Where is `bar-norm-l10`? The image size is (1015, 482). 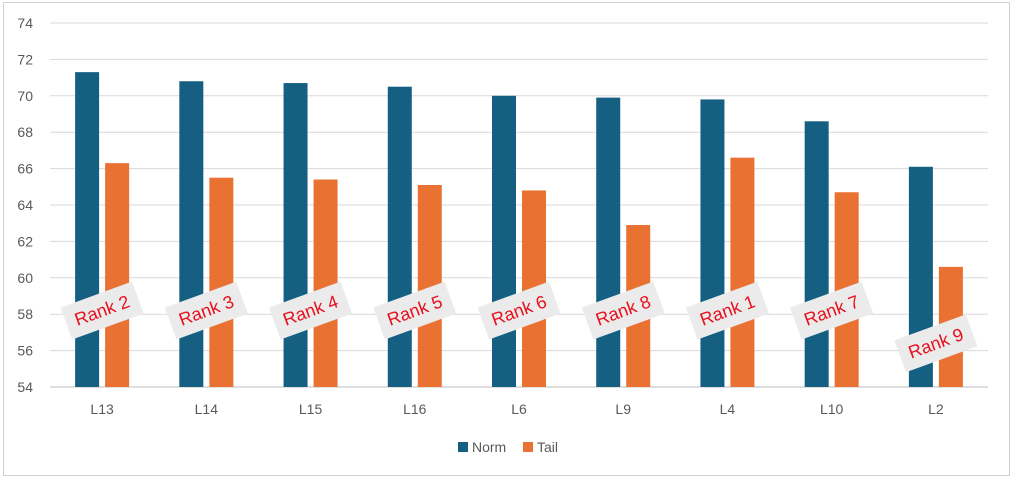
bar-norm-l10 is located at coordinates (816, 254).